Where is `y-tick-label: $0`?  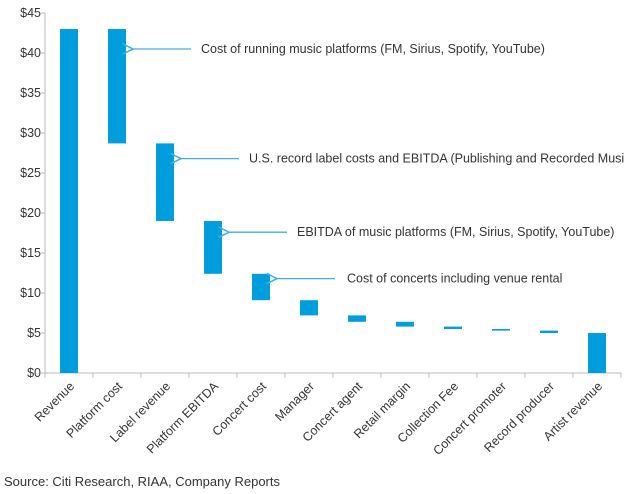
y-tick-label: $0 is located at coordinates (34, 373).